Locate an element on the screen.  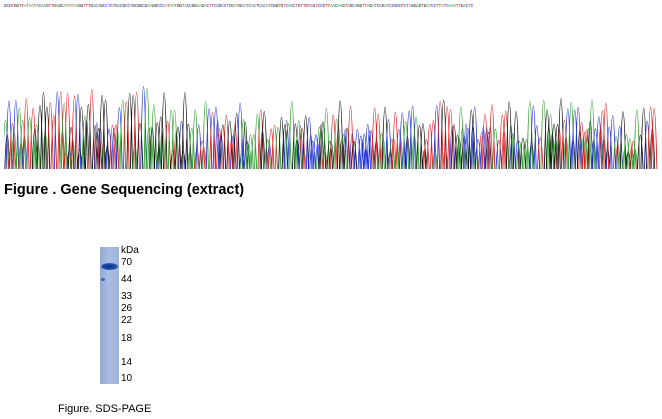
marker-label-70: 70 is located at coordinates (127, 262).